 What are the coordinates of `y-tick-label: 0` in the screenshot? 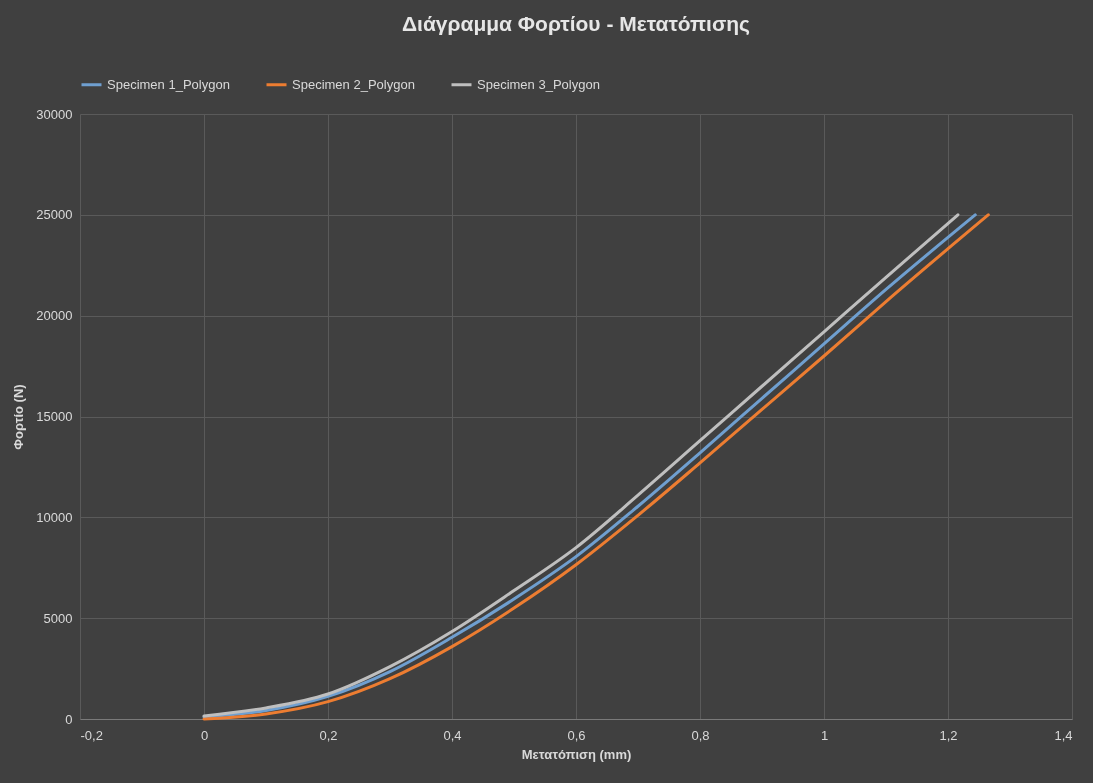 It's located at (69, 719).